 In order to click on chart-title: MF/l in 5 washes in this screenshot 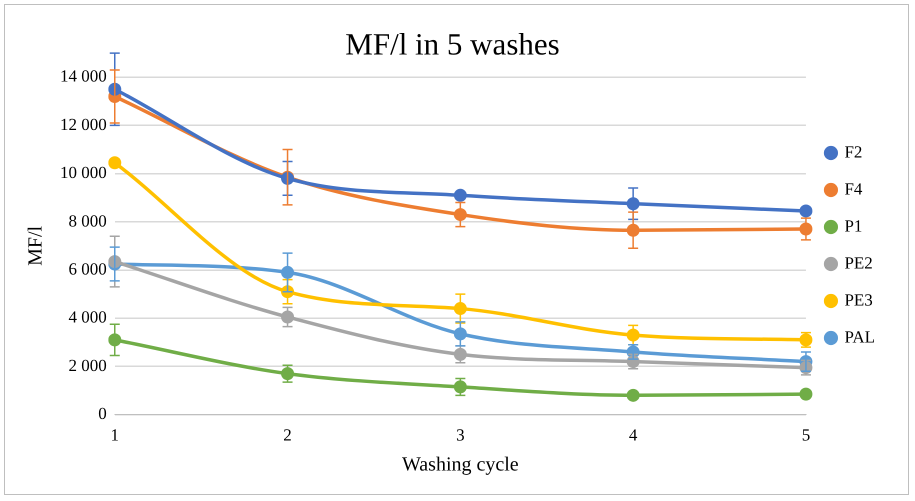, I will do `click(452, 44)`.